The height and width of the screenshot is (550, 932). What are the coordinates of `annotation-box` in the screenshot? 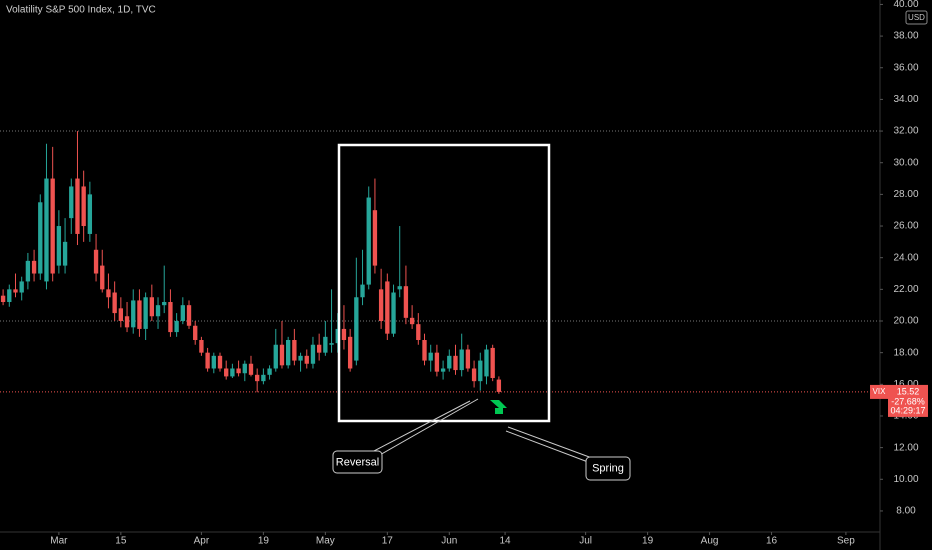 It's located at (357, 462).